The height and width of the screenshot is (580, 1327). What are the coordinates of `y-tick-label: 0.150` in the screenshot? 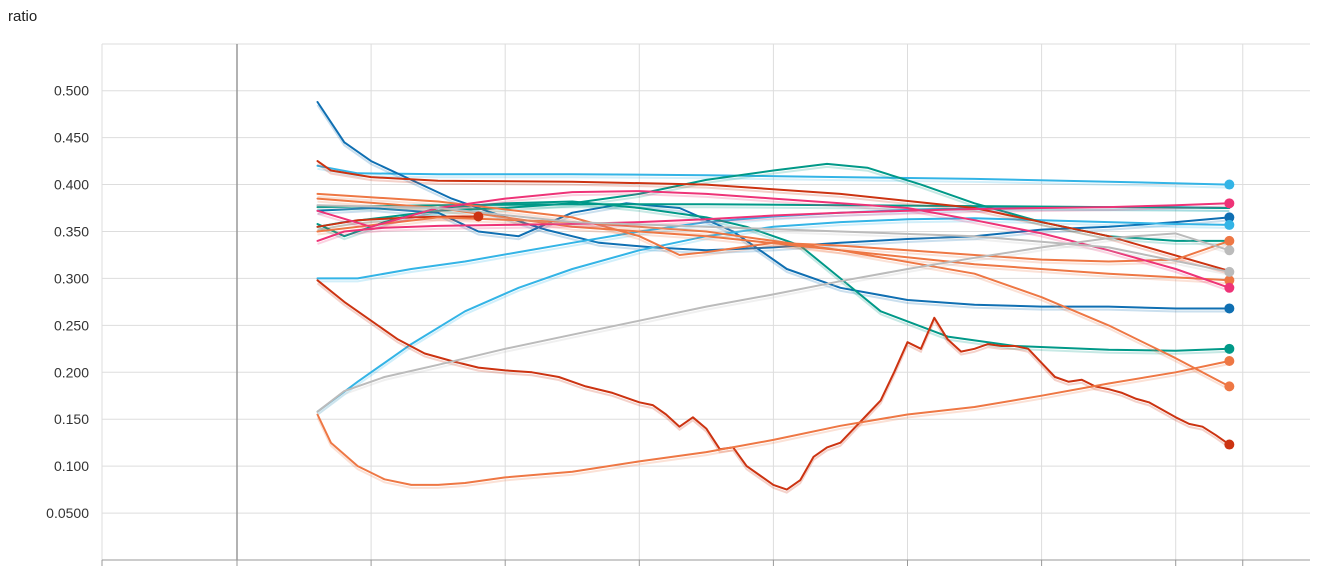 It's located at (71, 419).